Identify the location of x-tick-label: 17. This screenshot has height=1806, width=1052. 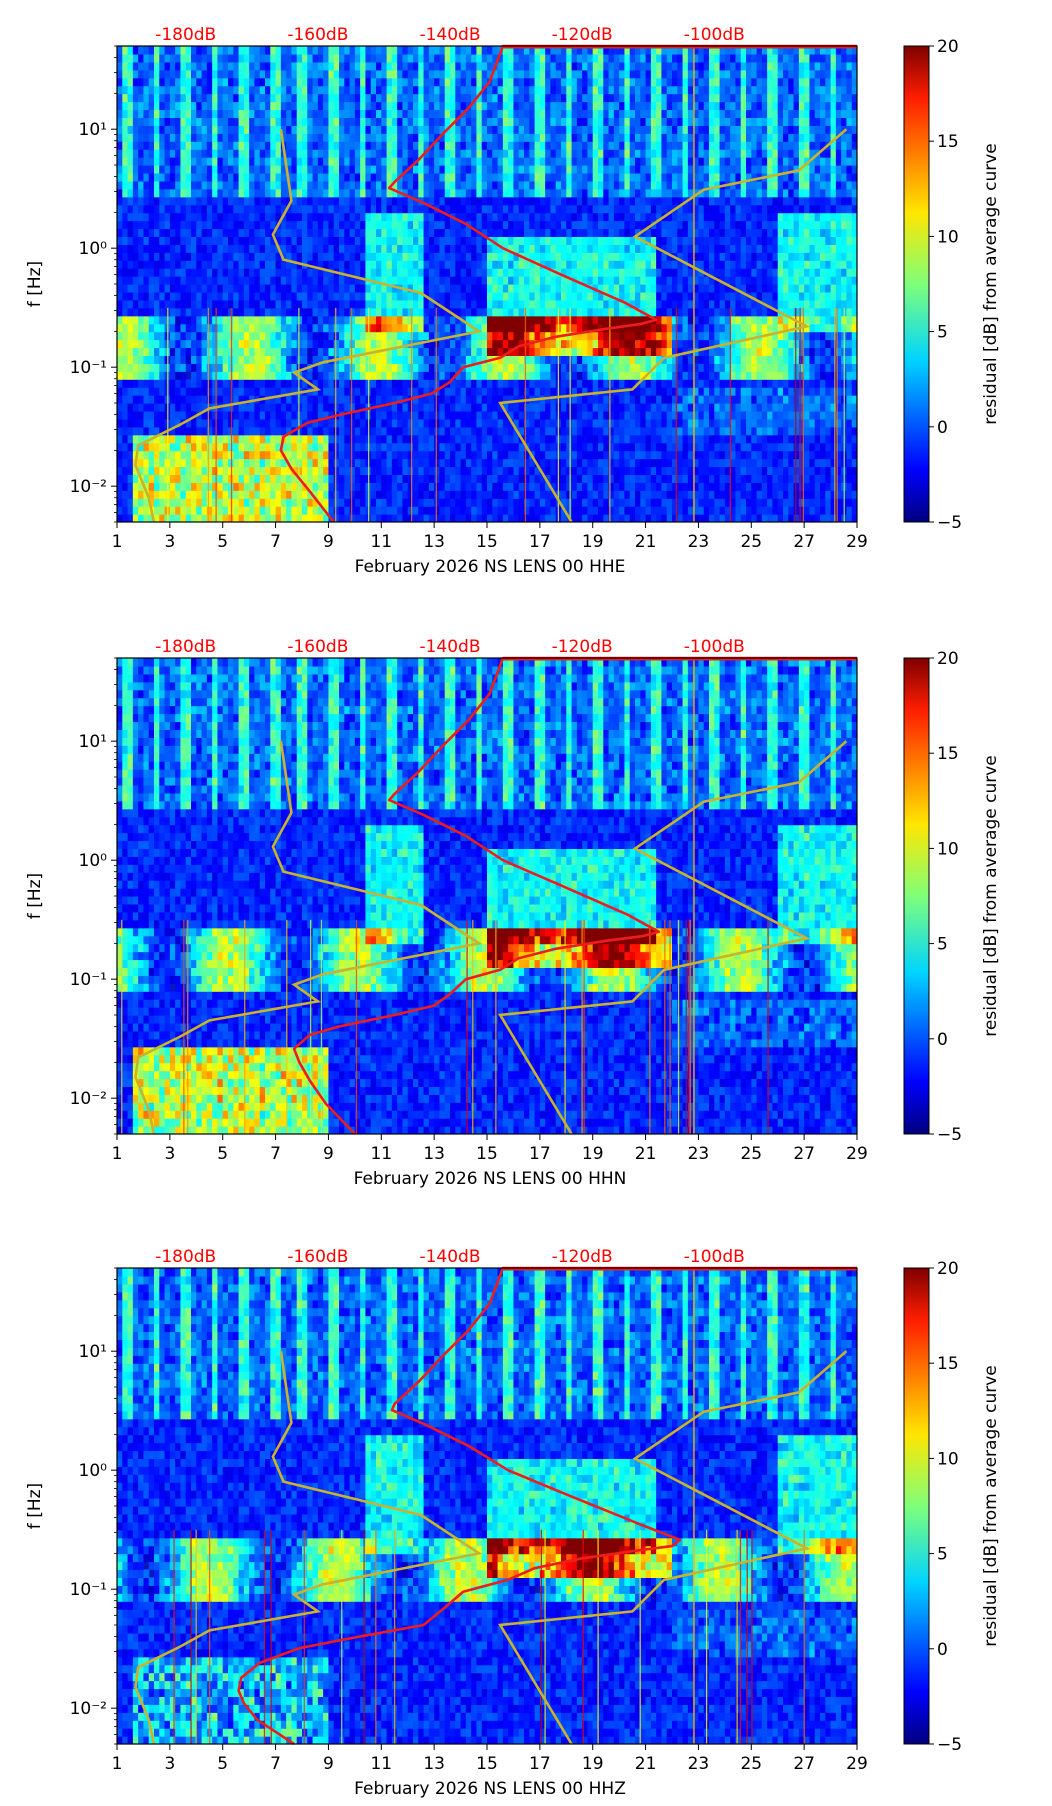
(540, 542).